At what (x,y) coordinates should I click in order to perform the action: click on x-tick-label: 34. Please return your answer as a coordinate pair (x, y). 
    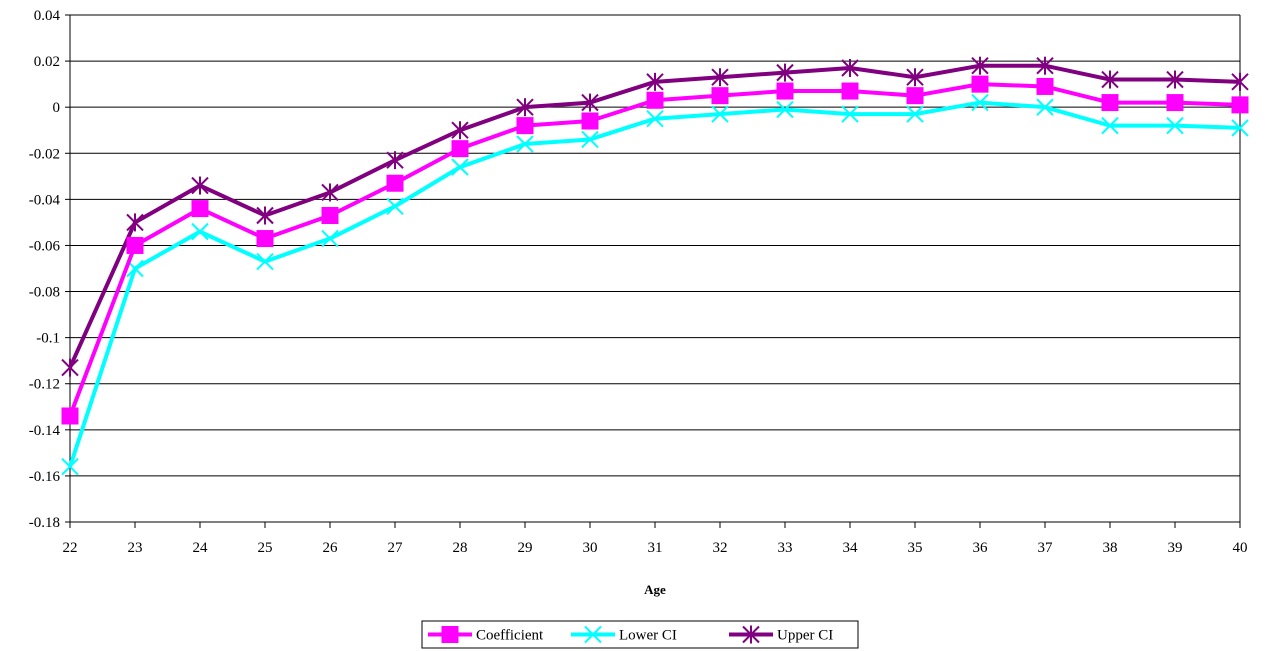
    Looking at the image, I should click on (851, 548).